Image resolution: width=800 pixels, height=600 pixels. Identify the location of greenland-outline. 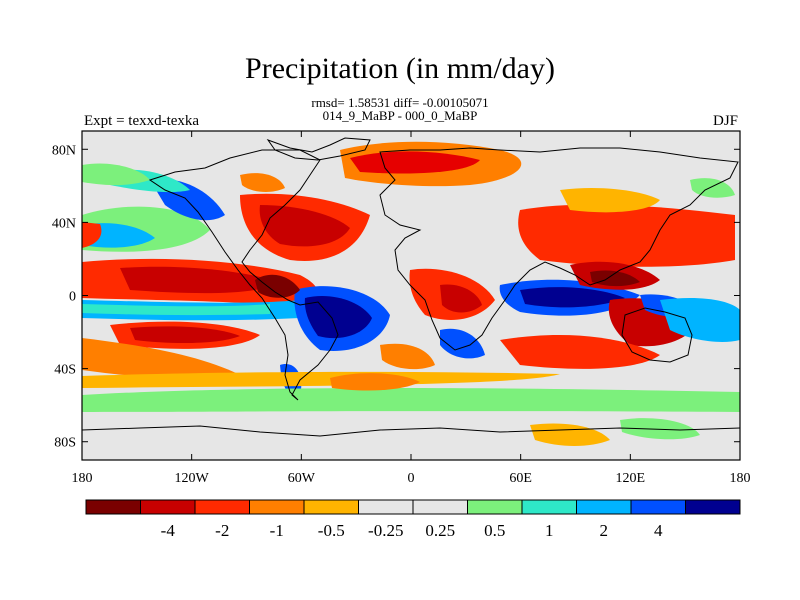
(318, 149).